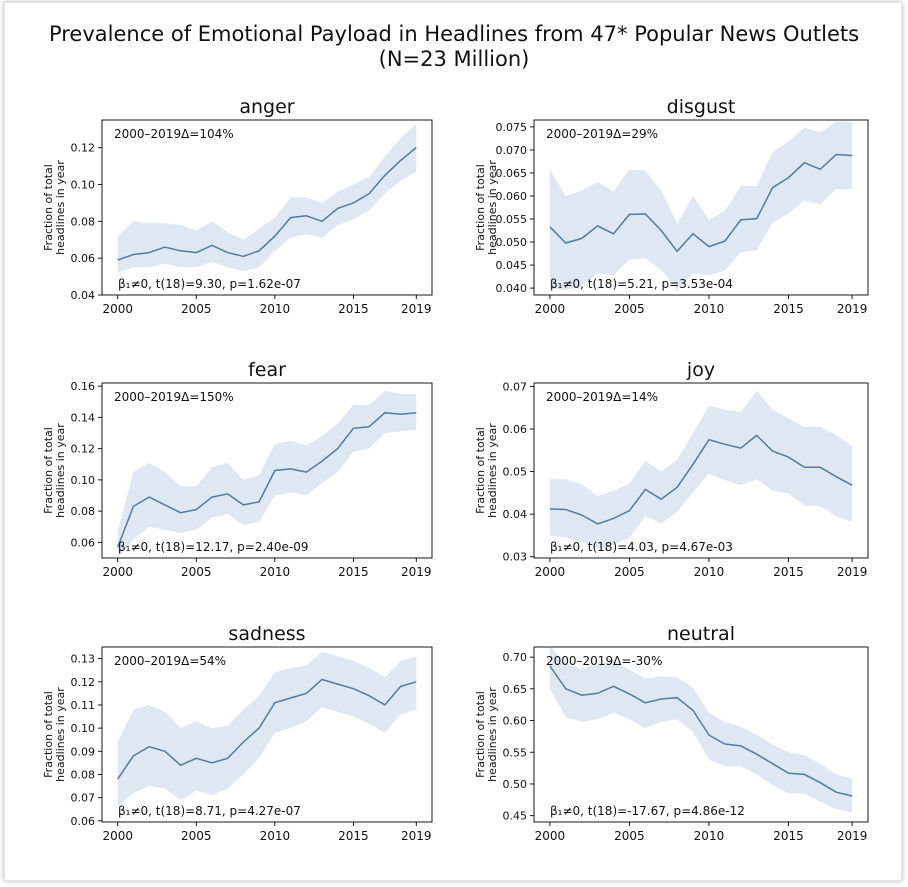 This screenshot has height=887, width=908. What do you see at coordinates (512, 127) in the screenshot?
I see `y-tick-label: 0.075` at bounding box center [512, 127].